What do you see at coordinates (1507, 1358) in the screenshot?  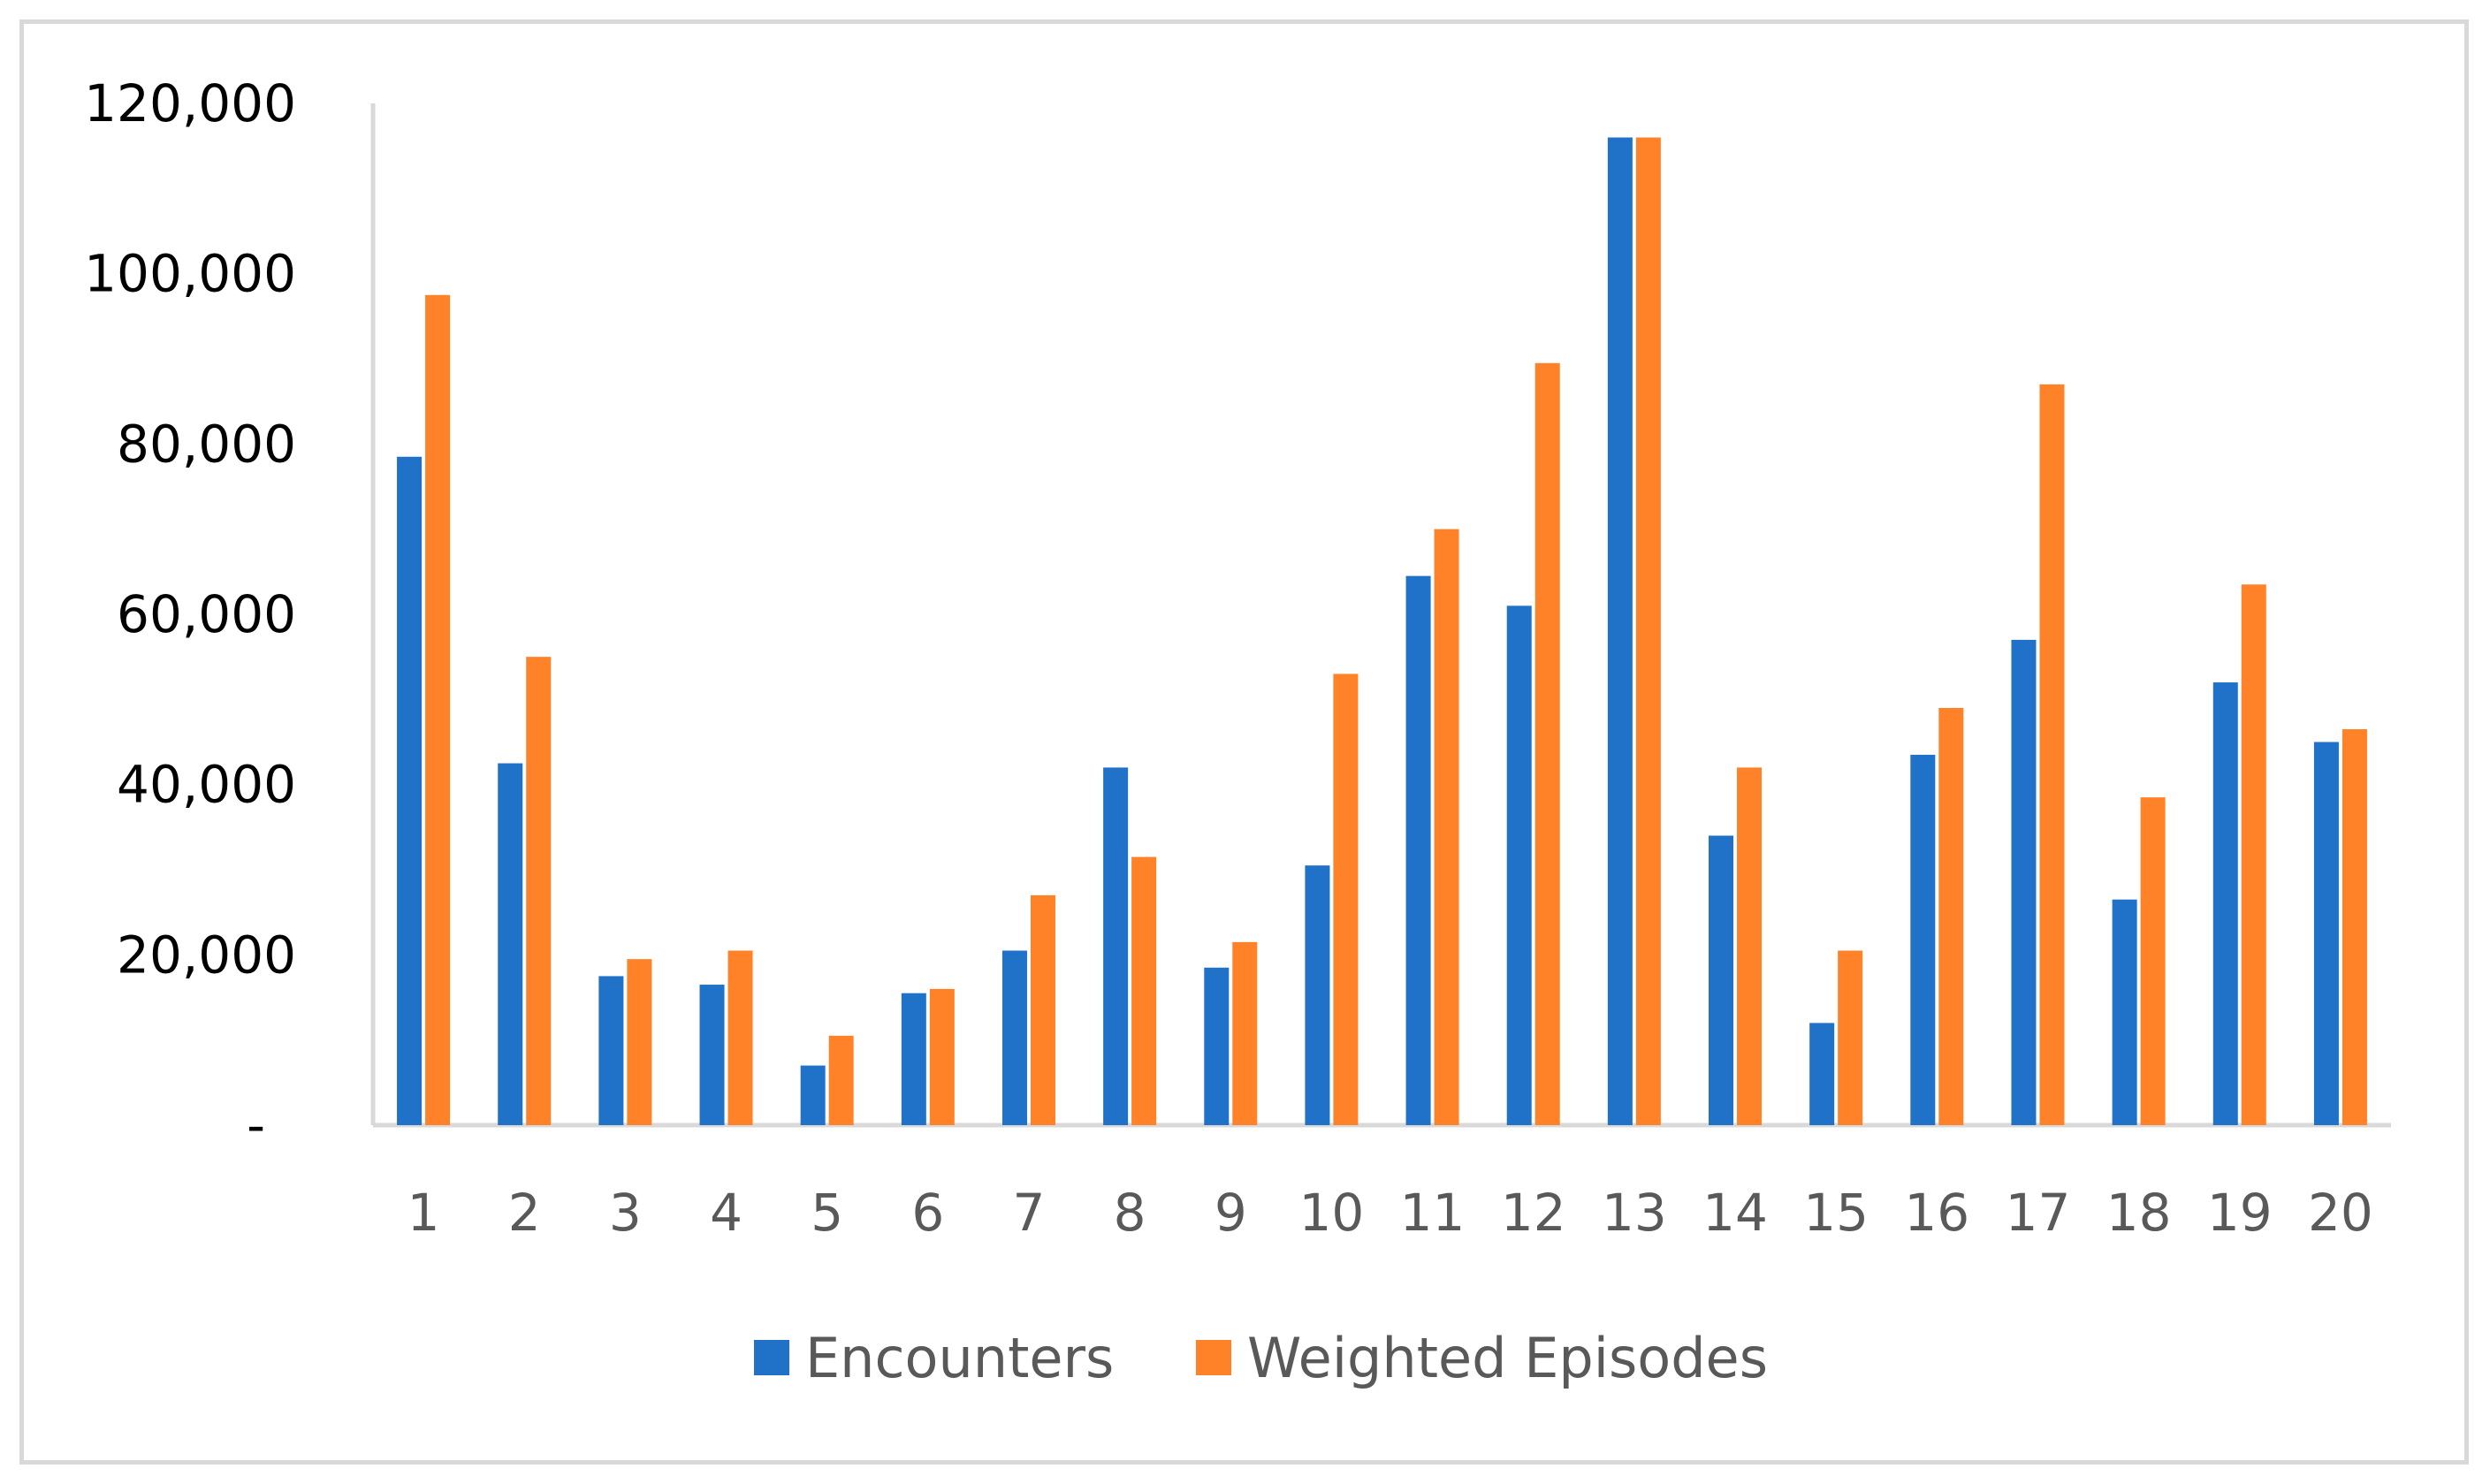 I see `legend-label-weighted-episodes: Weighted Episodes` at bounding box center [1507, 1358].